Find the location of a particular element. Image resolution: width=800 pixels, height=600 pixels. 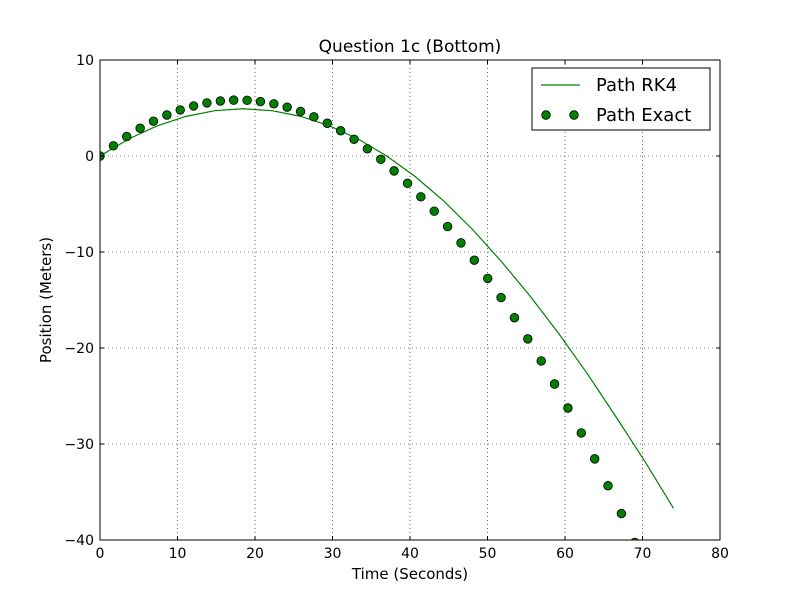

legend: Path RK4 Path Exact is located at coordinates (621, 99).